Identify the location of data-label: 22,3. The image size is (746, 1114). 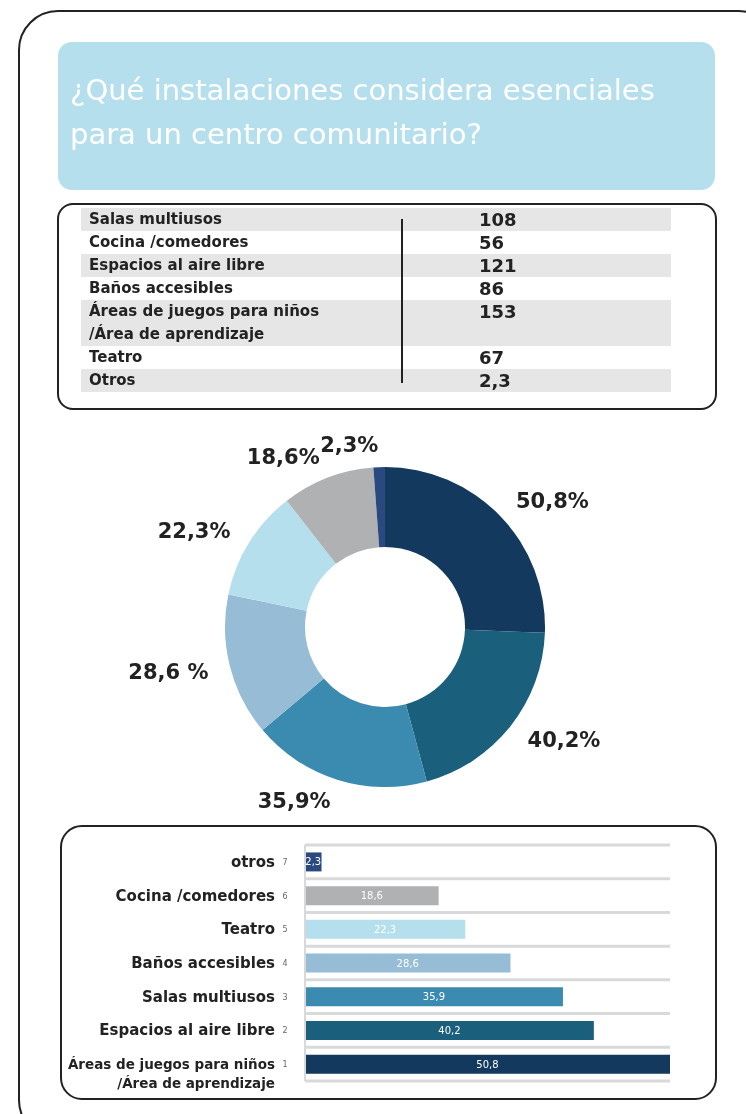
(385, 929).